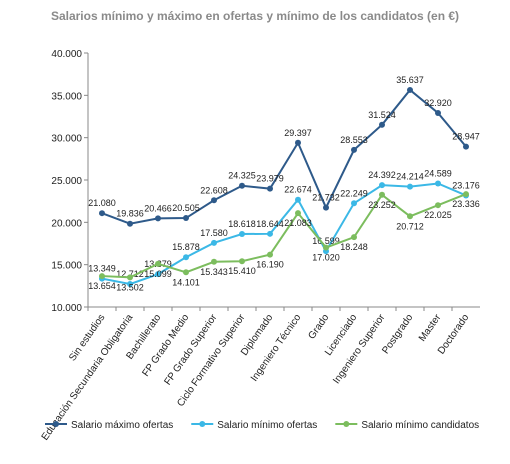 The image size is (510, 464). Describe the element at coordinates (122, 425) in the screenshot. I see `legend-label: Salario máximo ofertas` at that location.